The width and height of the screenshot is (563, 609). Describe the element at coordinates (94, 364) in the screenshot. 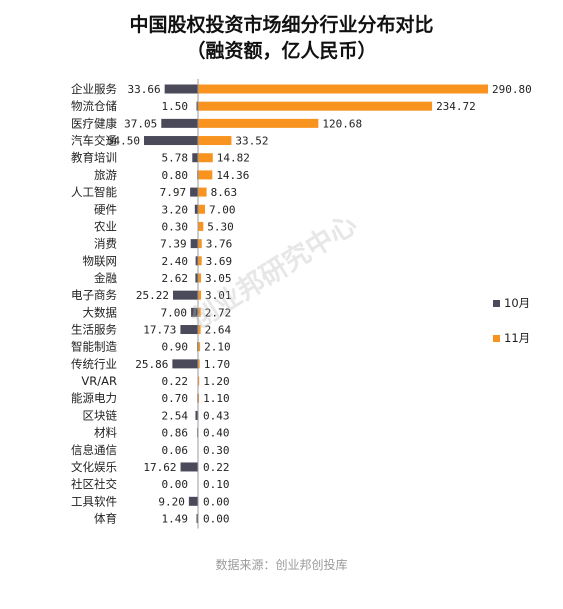

I see `category-label: 传统行业` at that location.